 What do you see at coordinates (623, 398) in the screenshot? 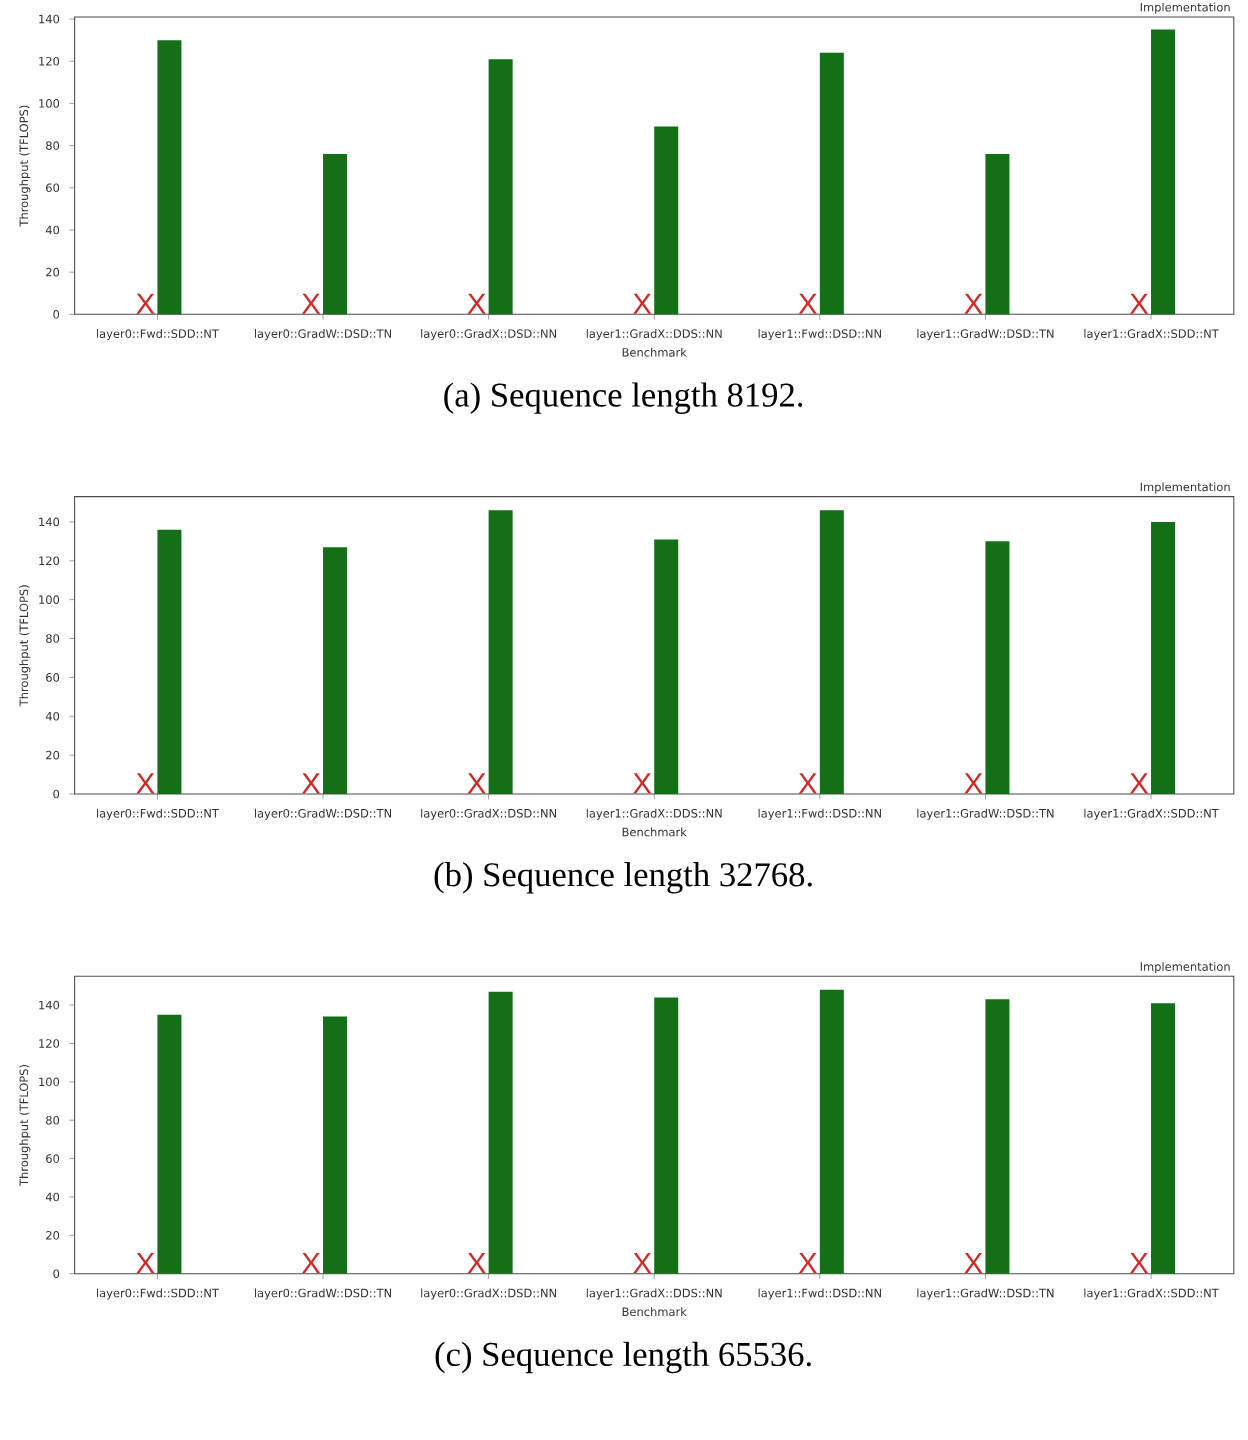
I see `text: (a) Sequence length 8192.` at bounding box center [623, 398].